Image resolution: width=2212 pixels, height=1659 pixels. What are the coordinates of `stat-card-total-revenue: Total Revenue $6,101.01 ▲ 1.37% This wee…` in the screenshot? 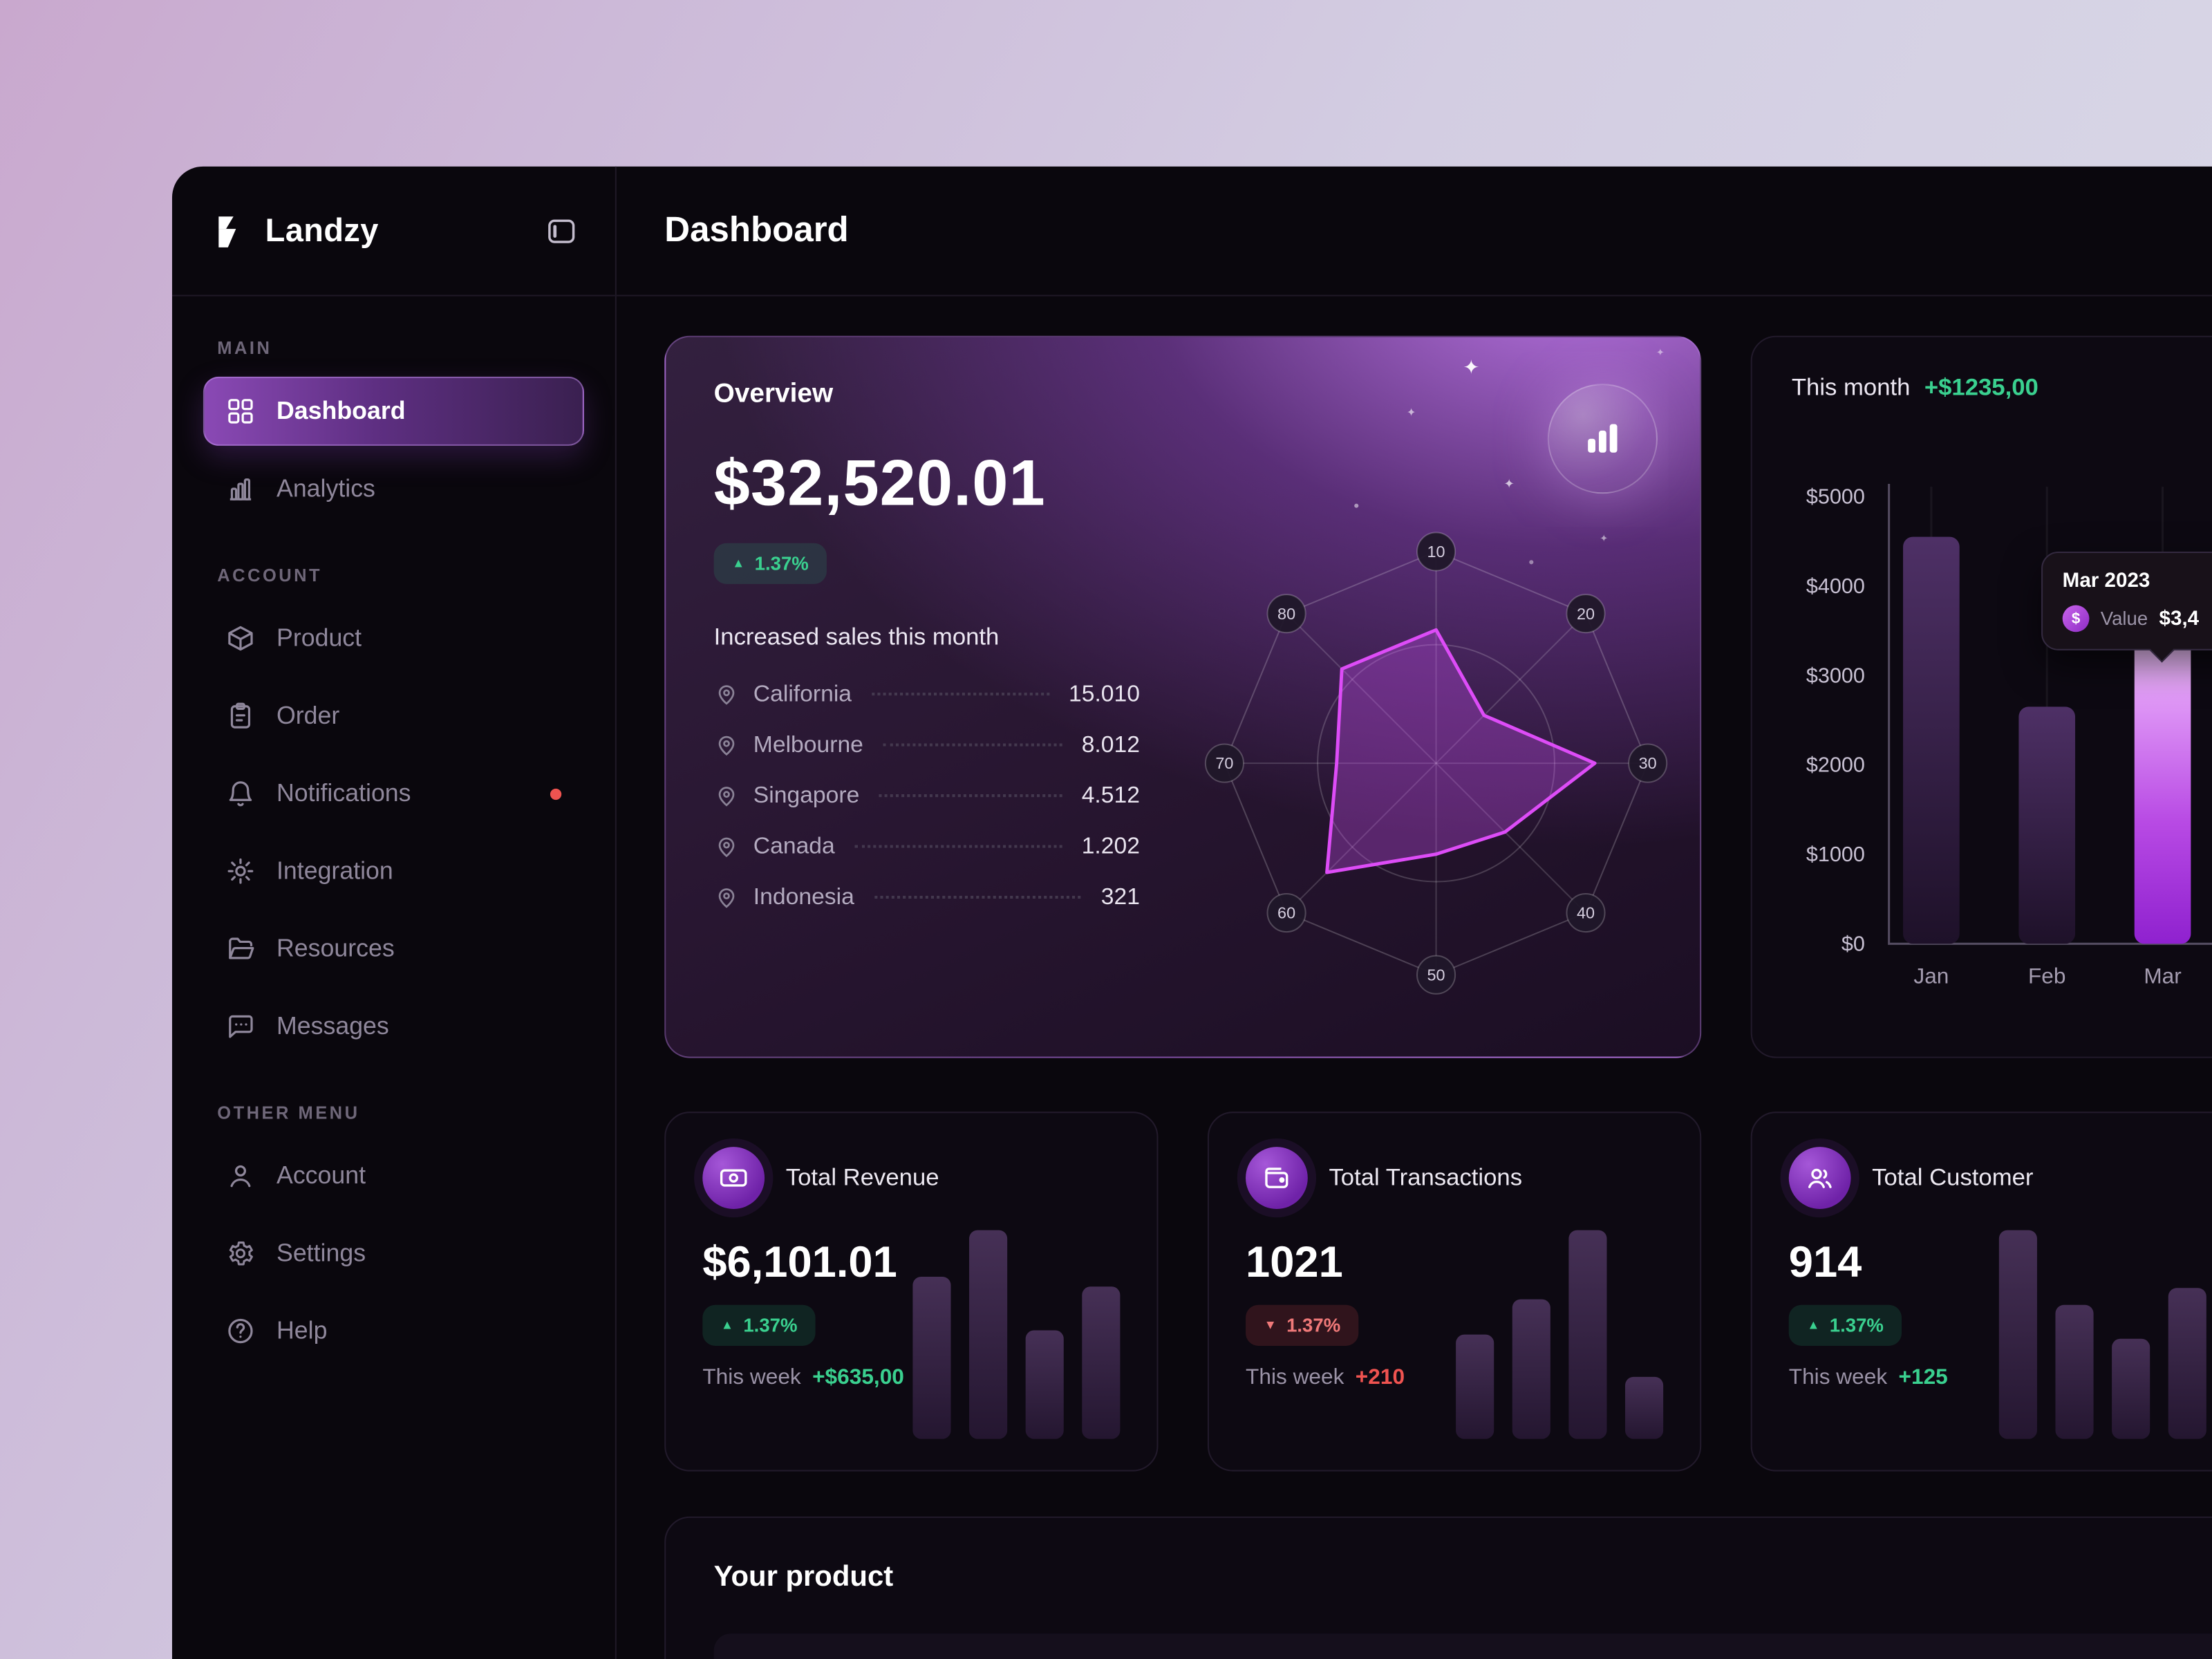 It's located at (911, 1292).